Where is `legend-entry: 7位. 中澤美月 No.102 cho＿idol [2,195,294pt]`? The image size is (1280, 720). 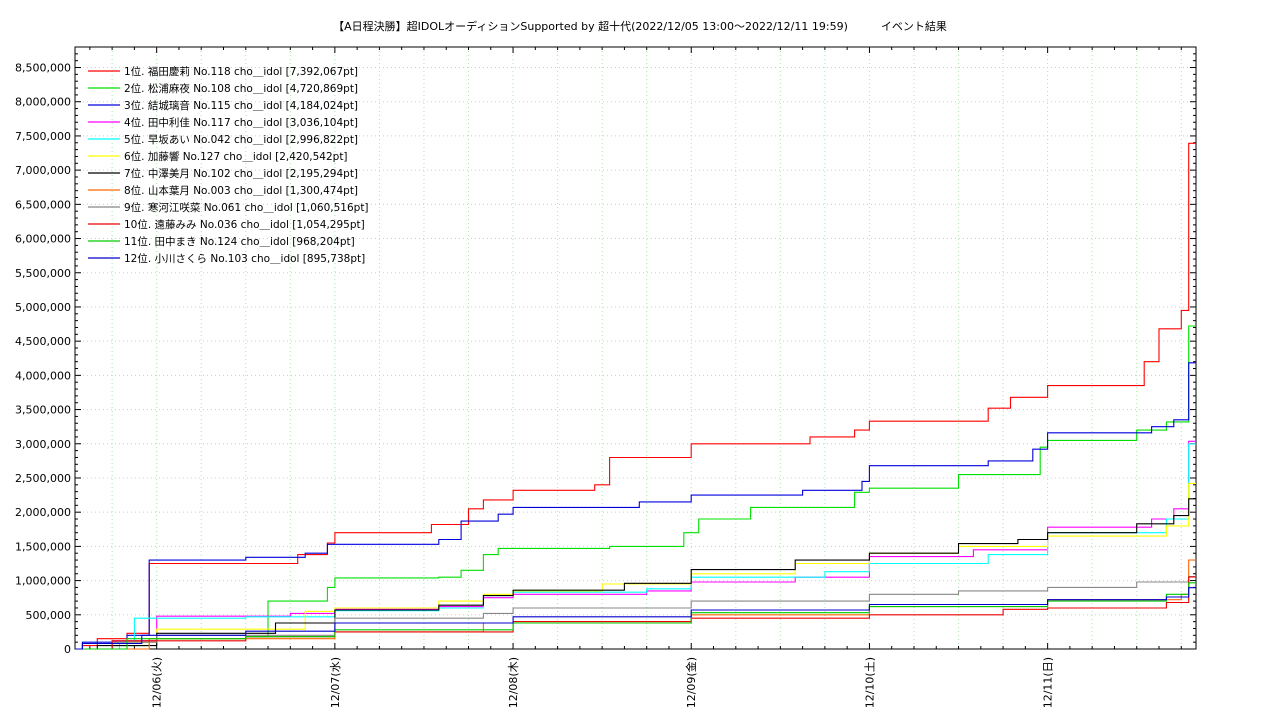
legend-entry: 7位. 中澤美月 No.102 cho＿idol [2,195,294pt] is located at coordinates (241, 173).